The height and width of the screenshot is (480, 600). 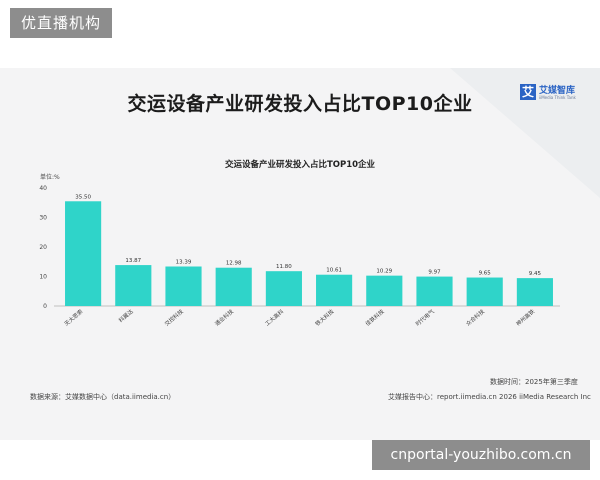 I want to click on x-tick-label: 通业科技, so click(x=224, y=317).